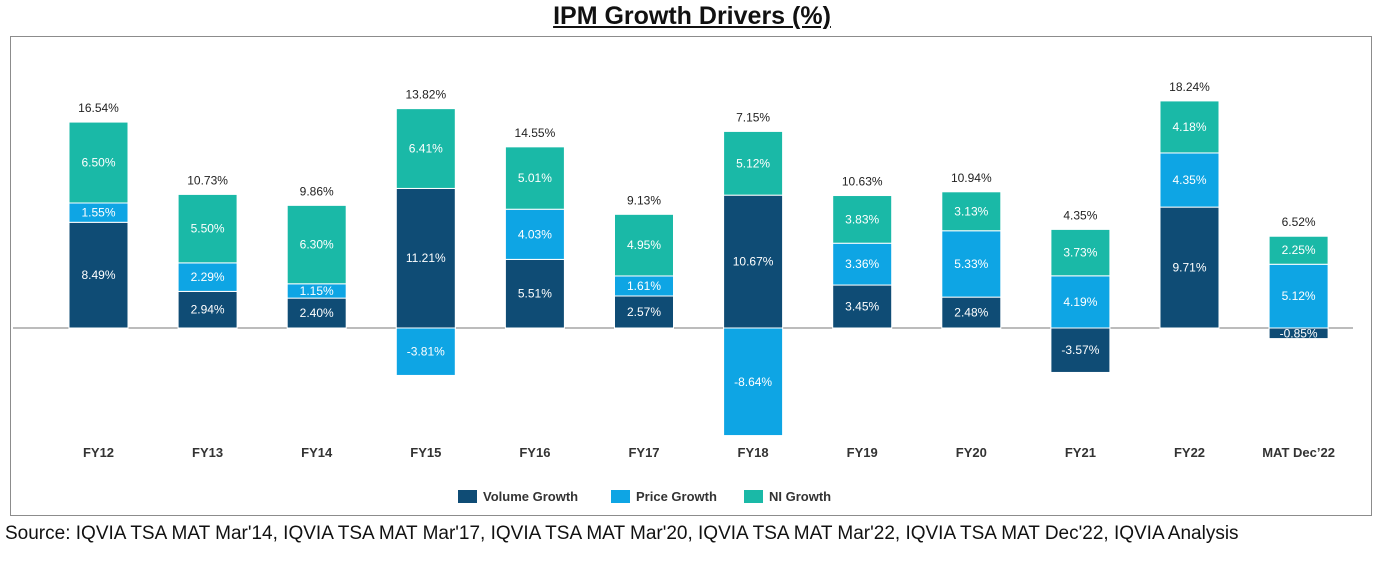 The image size is (1384, 583). I want to click on data-label: 6.50%, so click(98, 163).